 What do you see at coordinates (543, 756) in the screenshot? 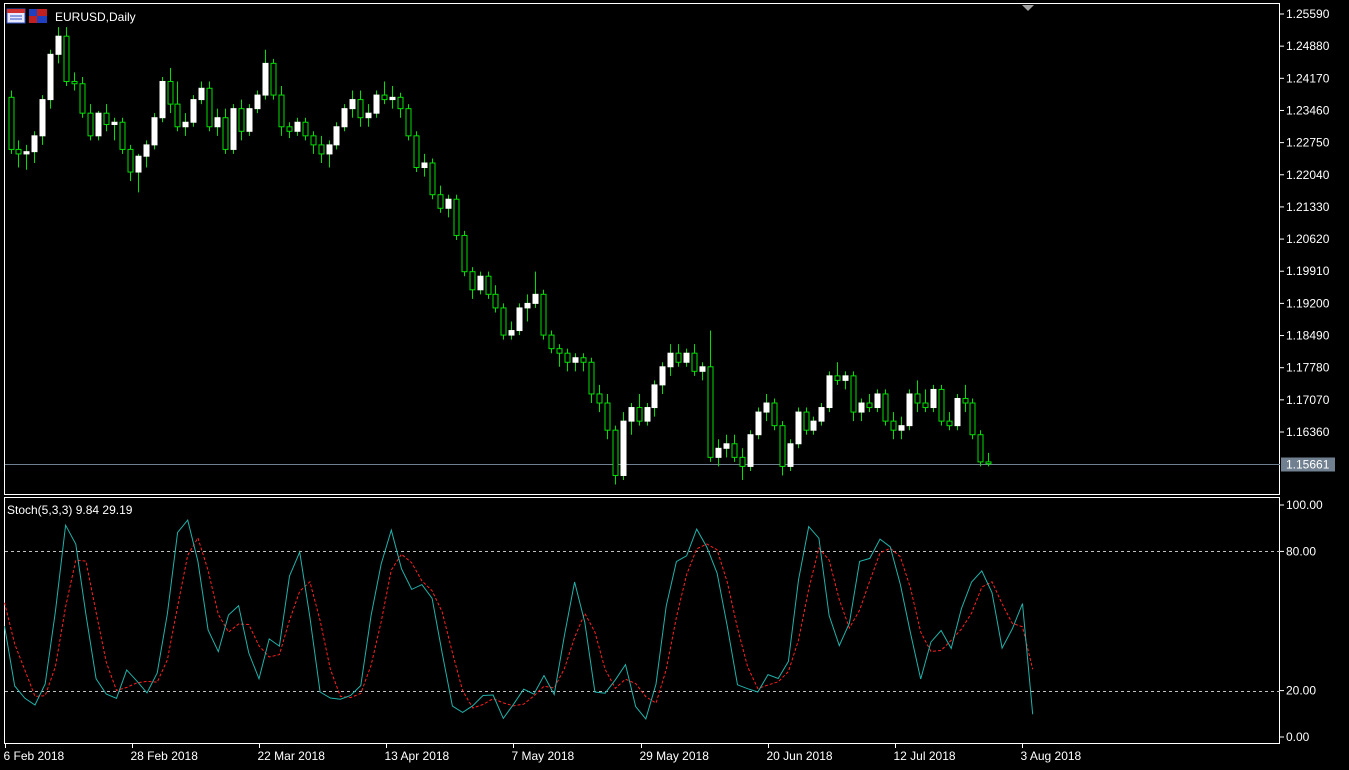
I see `date-label: 7 May 2018` at bounding box center [543, 756].